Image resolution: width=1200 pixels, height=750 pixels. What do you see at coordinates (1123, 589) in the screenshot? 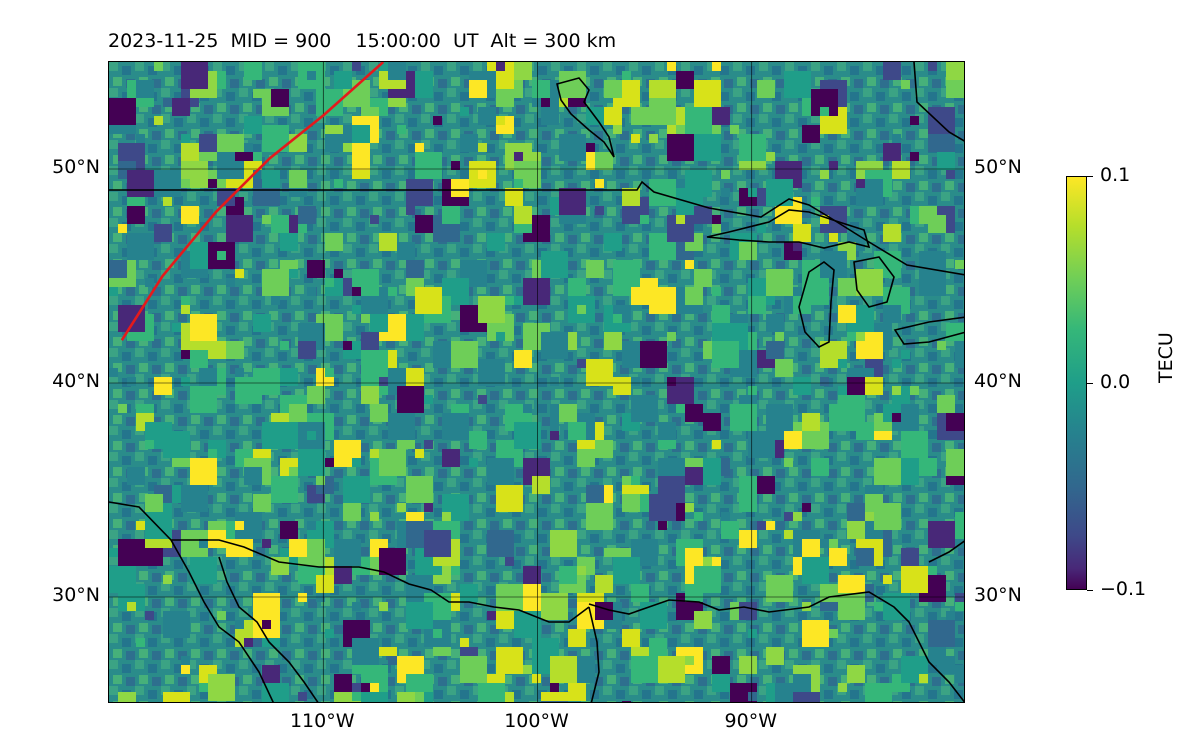
I see `colorbar-tick-label: −0.1` at bounding box center [1123, 589].